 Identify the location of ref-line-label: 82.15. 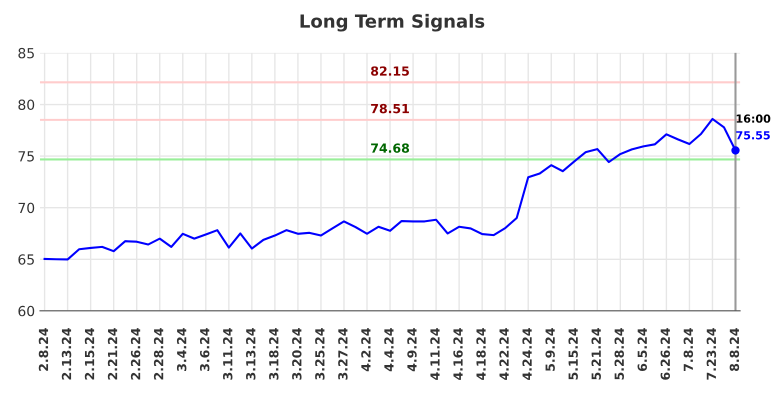
(390, 71).